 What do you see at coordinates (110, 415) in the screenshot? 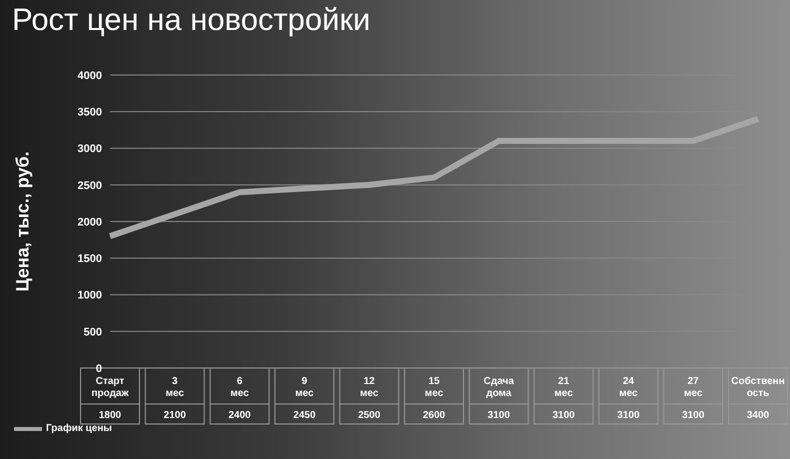
I see `data-label: 1800` at bounding box center [110, 415].